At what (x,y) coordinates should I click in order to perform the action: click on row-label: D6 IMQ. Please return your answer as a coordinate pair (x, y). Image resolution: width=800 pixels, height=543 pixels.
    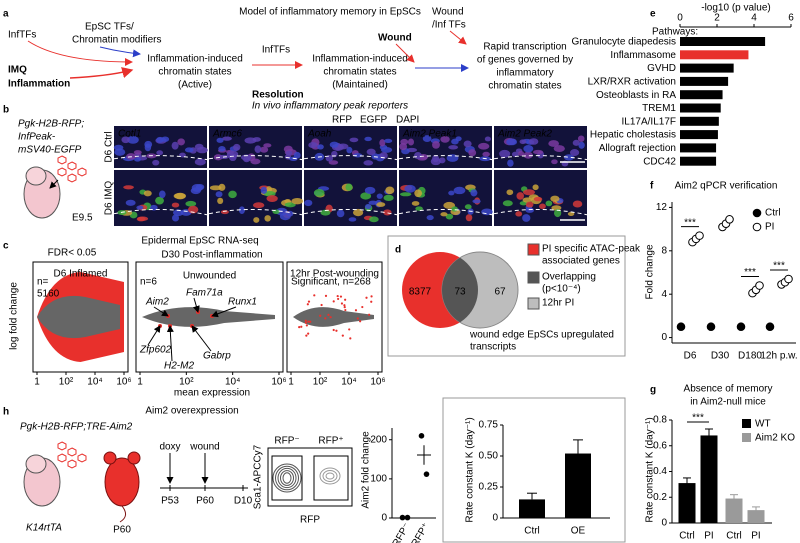
    Looking at the image, I should click on (109, 198).